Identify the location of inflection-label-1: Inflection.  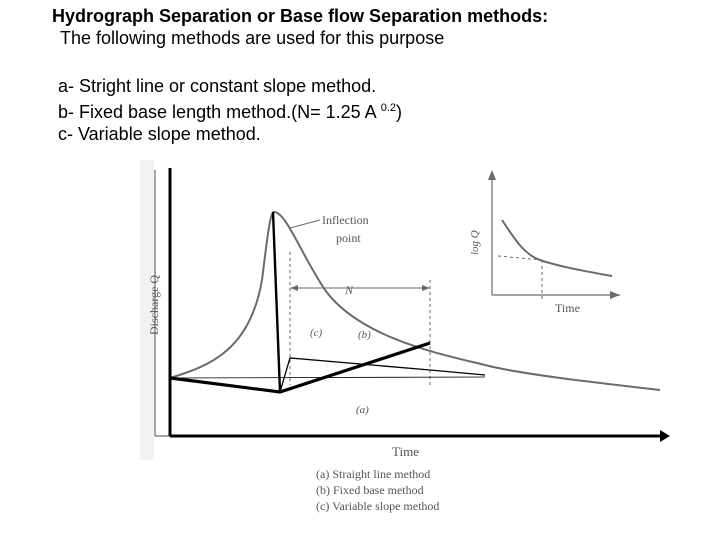
(345, 220).